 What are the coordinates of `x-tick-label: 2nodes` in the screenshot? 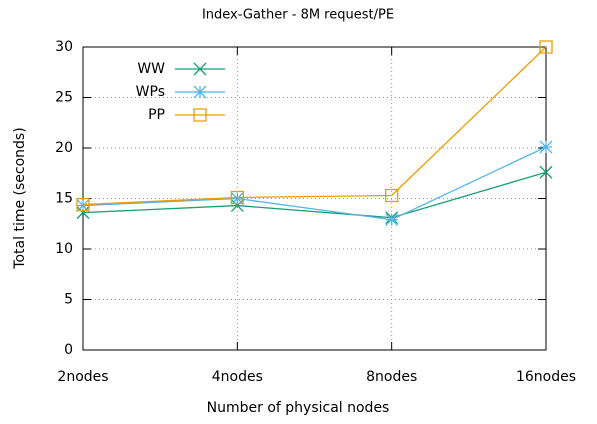 It's located at (82, 377).